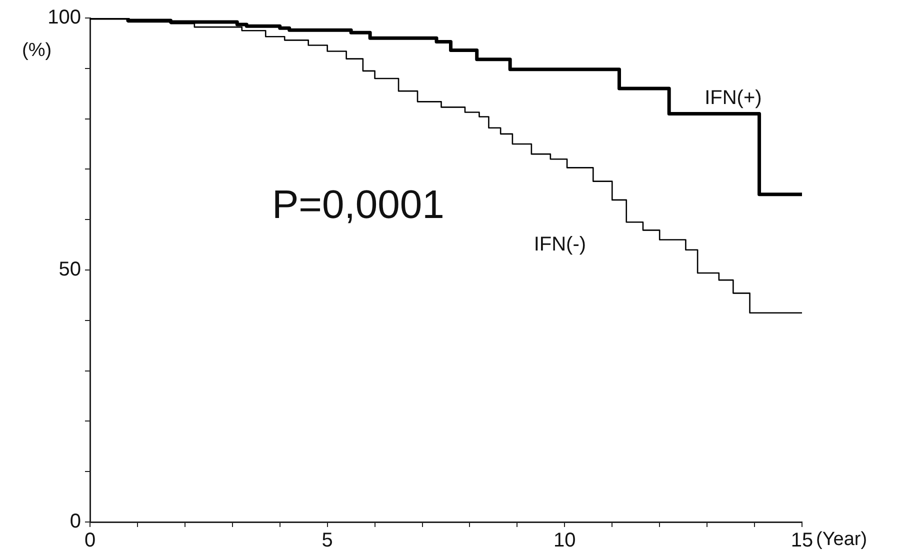 Image resolution: width=904 pixels, height=558 pixels. Describe the element at coordinates (802, 541) in the screenshot. I see `x-tick-label: 15` at that location.